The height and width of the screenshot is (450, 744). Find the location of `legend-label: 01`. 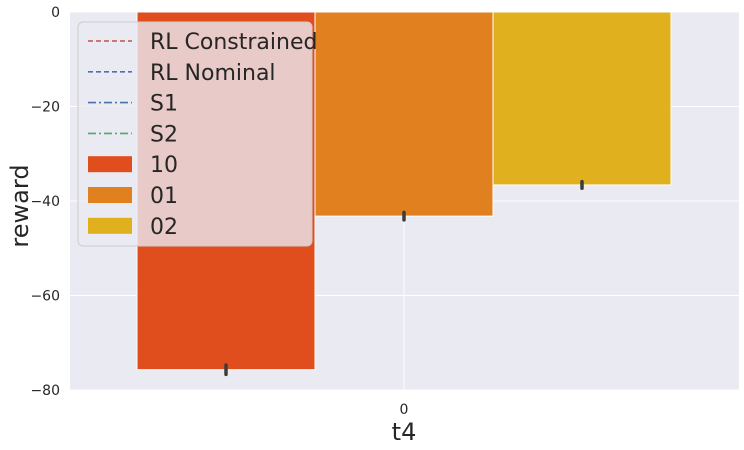

legend-label: 01 is located at coordinates (164, 196).